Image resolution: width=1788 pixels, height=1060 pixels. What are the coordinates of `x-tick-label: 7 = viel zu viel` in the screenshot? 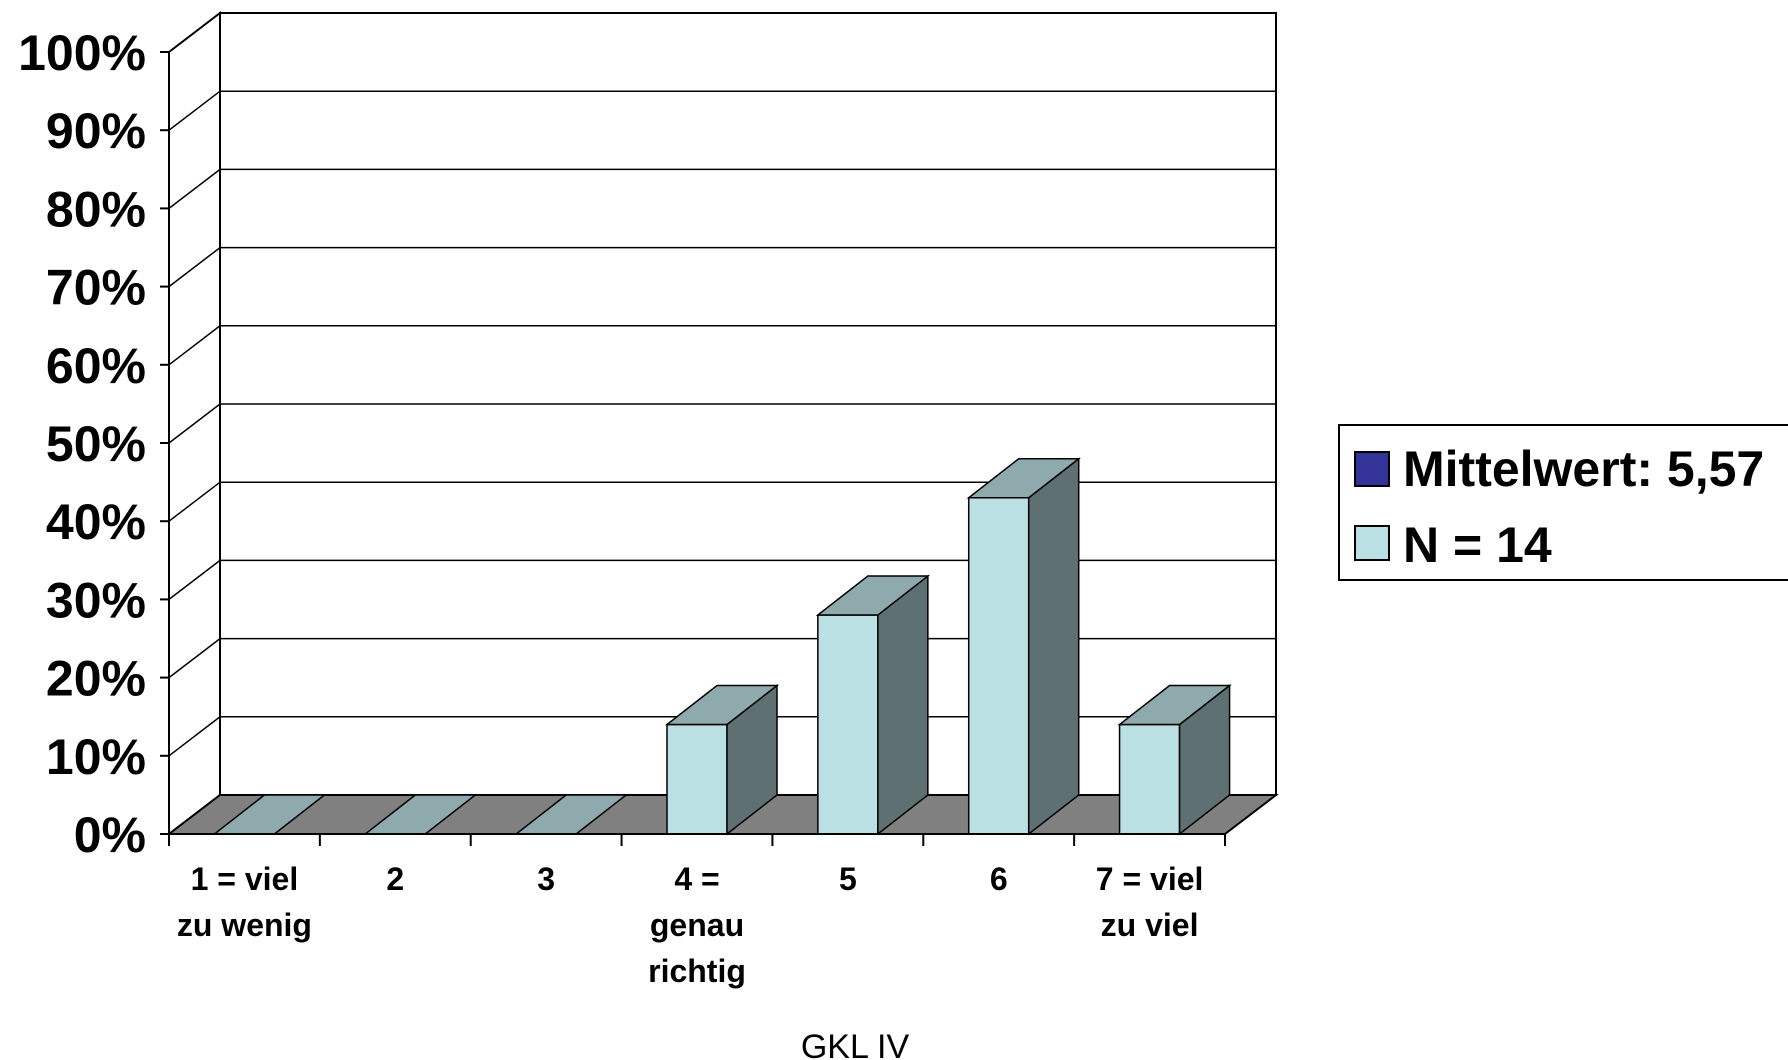 It's located at (1150, 902).